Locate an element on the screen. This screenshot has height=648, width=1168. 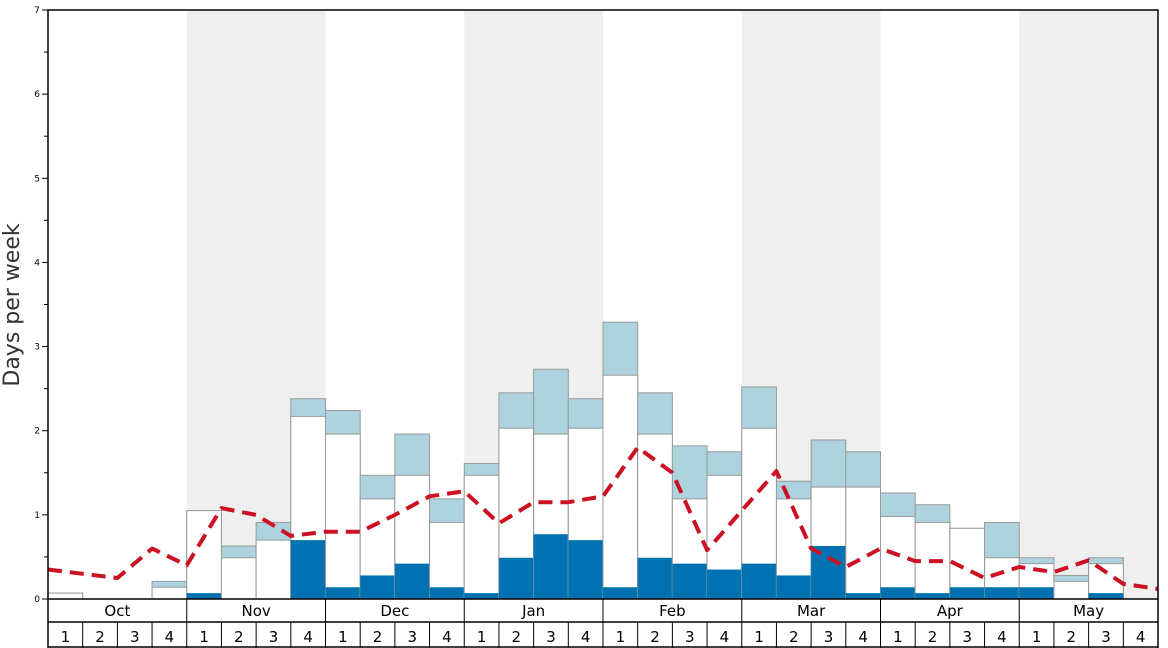
y-tick-label: 0 is located at coordinates (37, 600).